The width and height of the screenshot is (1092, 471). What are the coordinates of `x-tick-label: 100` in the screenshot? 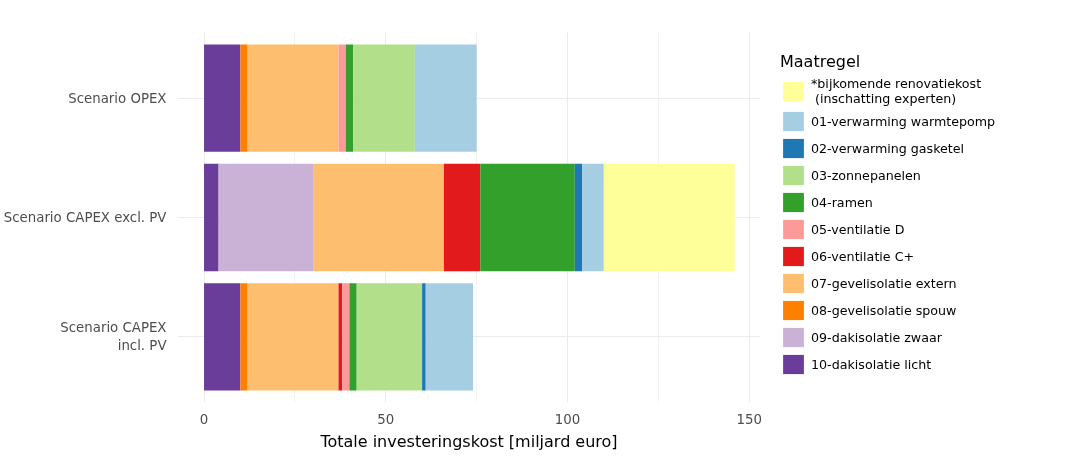 It's located at (567, 419).